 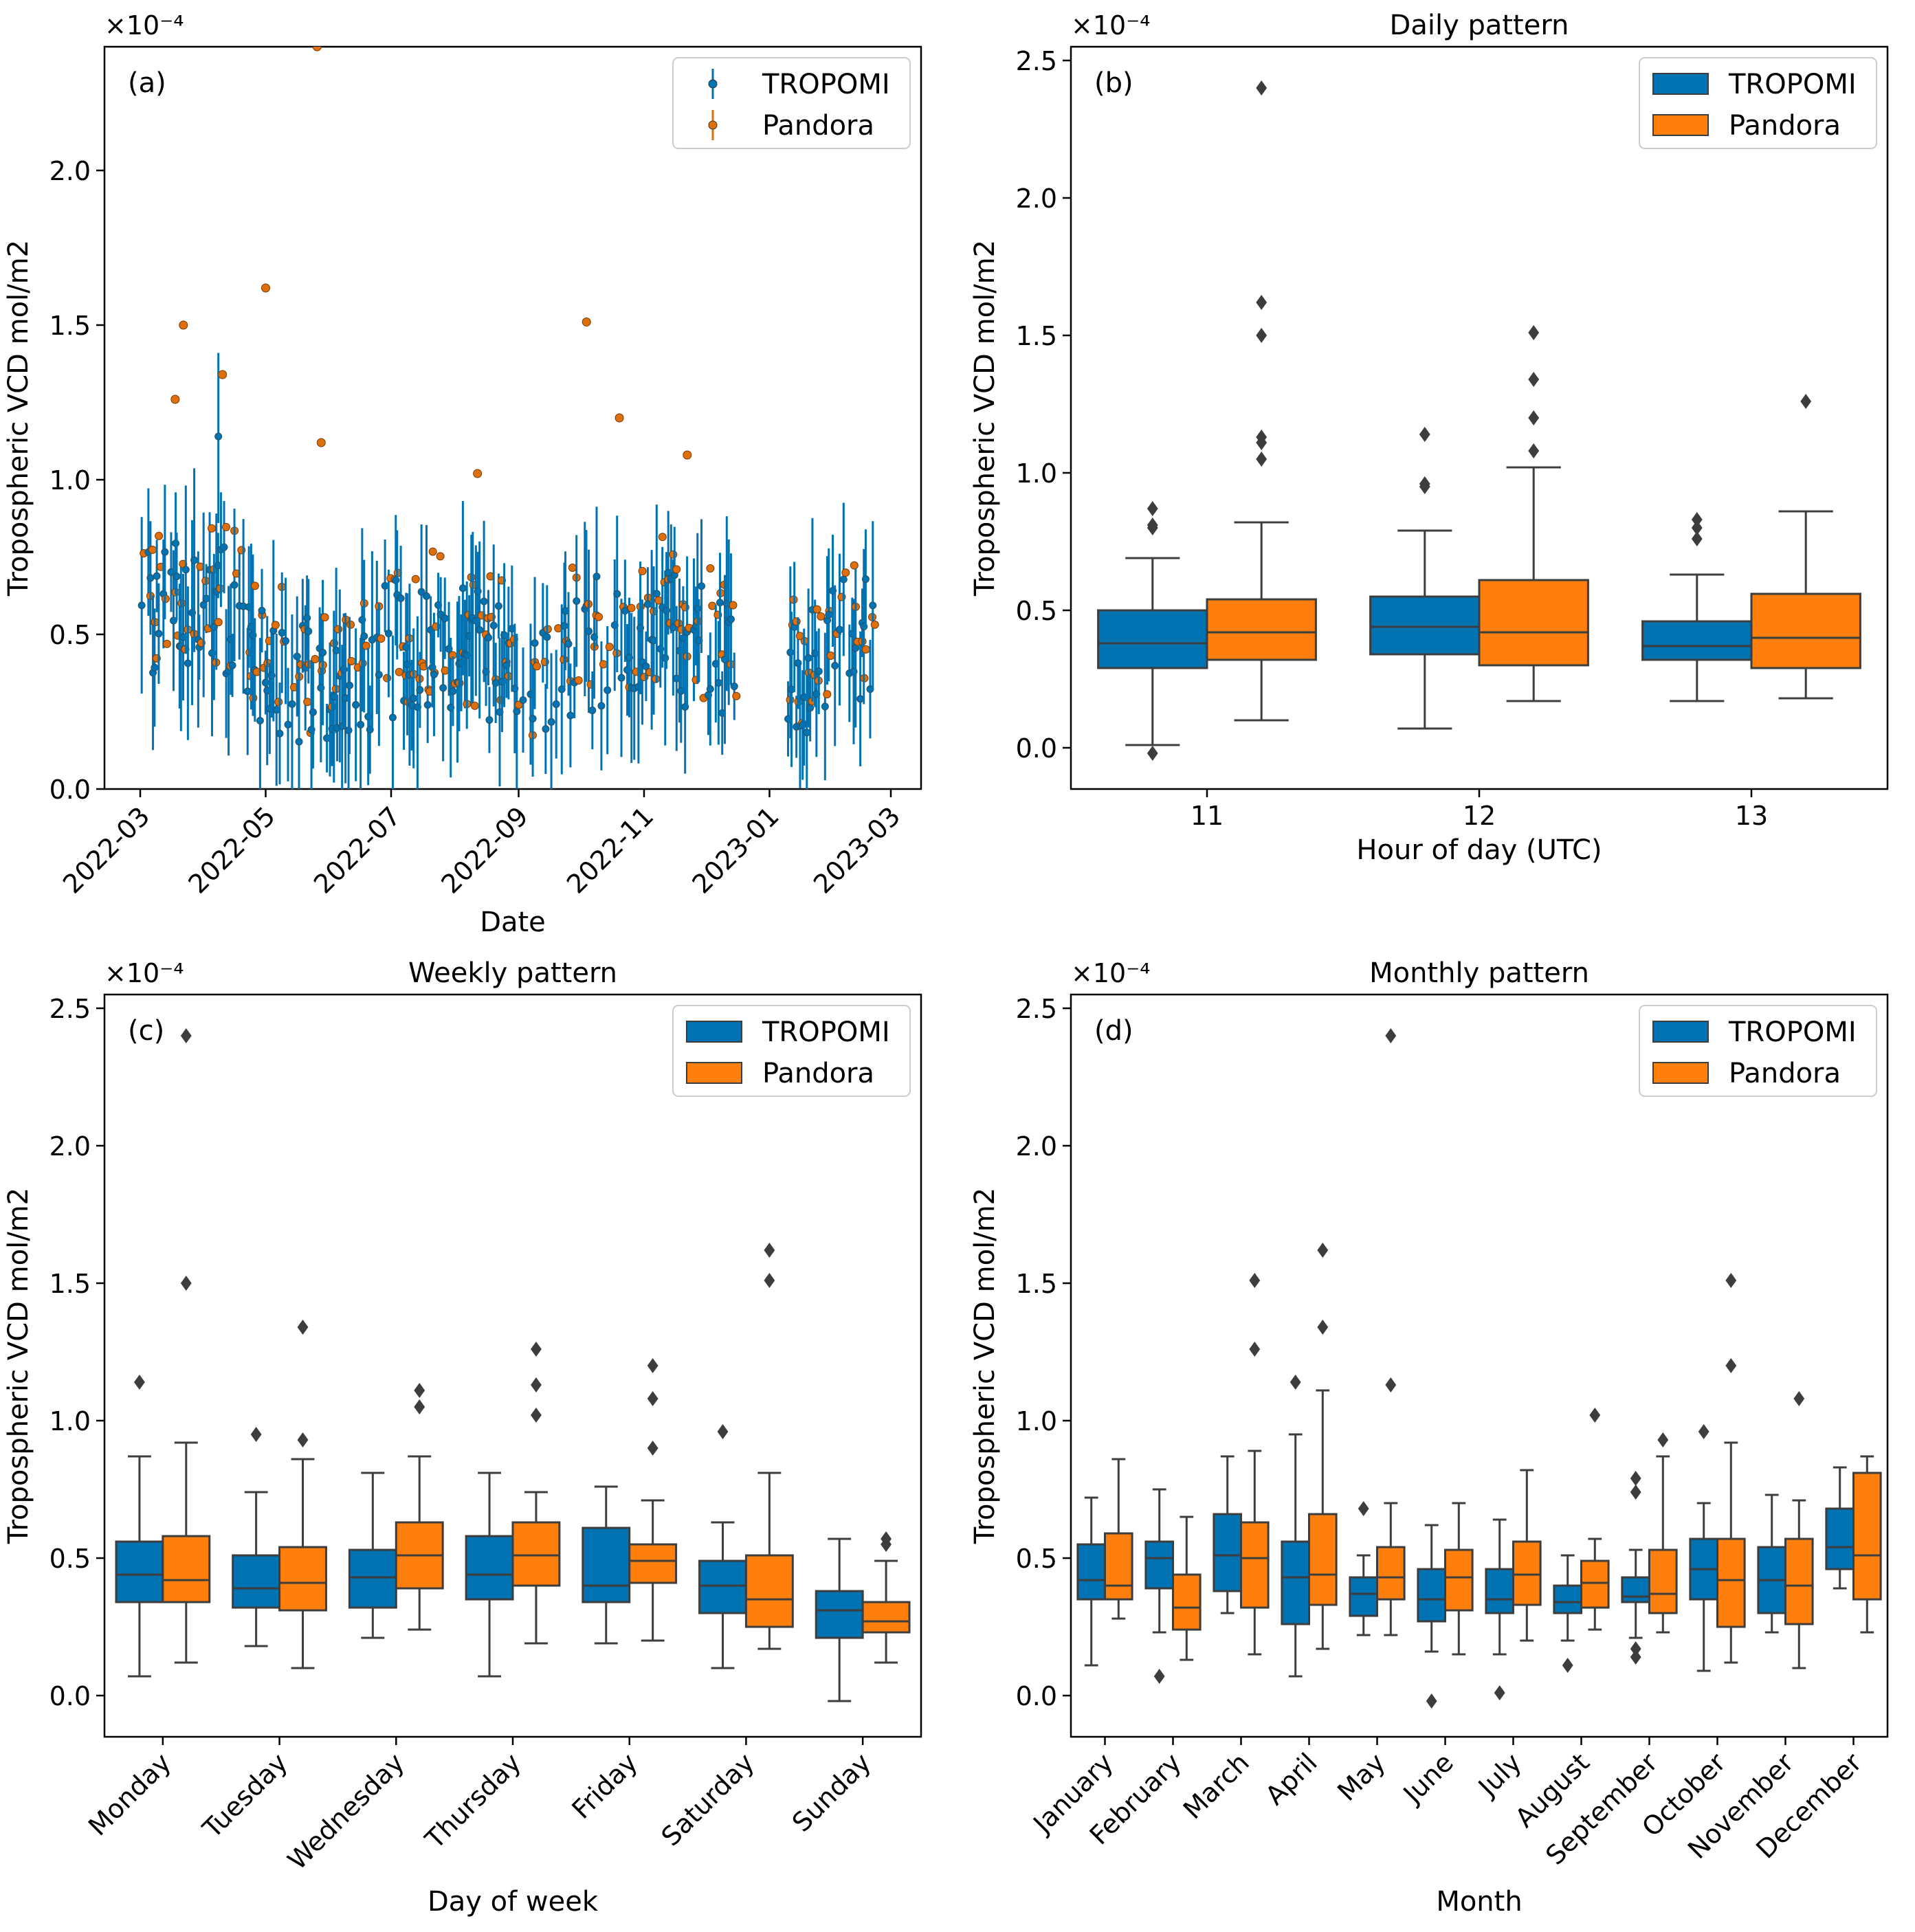 What do you see at coordinates (256, 1581) in the screenshot?
I see `tropomi-box-tuesday` at bounding box center [256, 1581].